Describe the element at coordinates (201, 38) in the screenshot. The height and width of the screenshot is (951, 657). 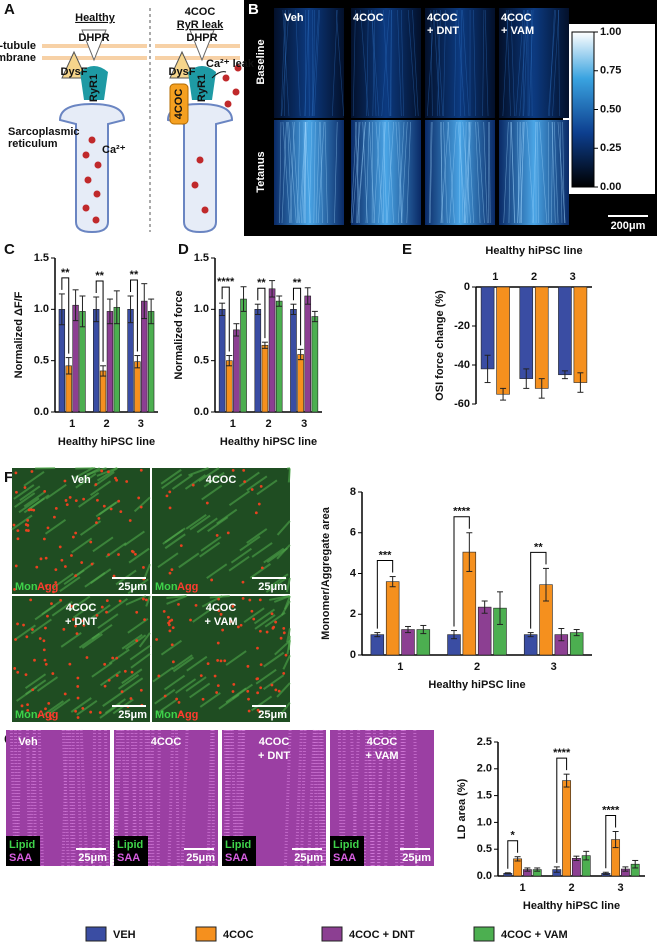
I see `label: DHPR` at that location.